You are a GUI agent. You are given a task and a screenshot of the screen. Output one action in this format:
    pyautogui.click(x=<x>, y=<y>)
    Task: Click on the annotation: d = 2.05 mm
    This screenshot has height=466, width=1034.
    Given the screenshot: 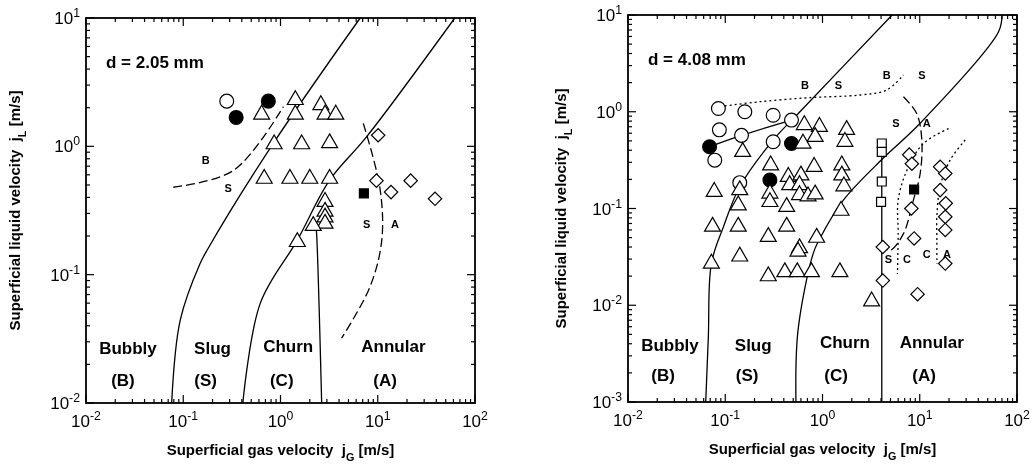 What is the action you would take?
    pyautogui.click(x=155, y=62)
    